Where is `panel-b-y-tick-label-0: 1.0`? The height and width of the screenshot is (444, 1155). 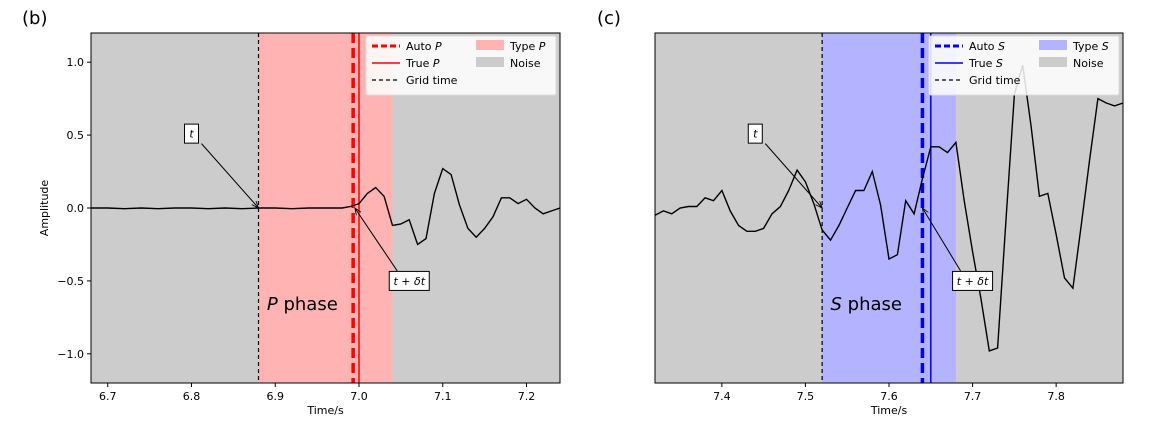
panel-b-y-tick-label-0: 1.0 is located at coordinates (76, 62).